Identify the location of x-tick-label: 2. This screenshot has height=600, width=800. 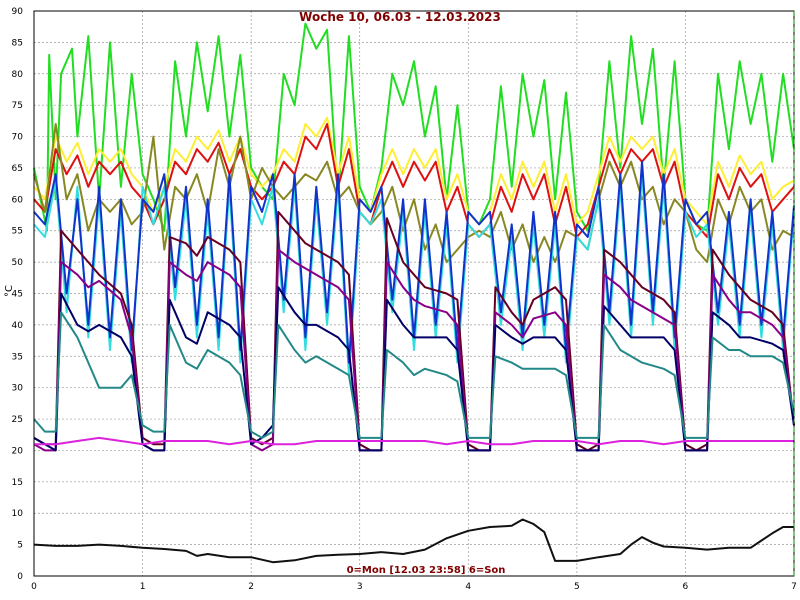
(251, 587).